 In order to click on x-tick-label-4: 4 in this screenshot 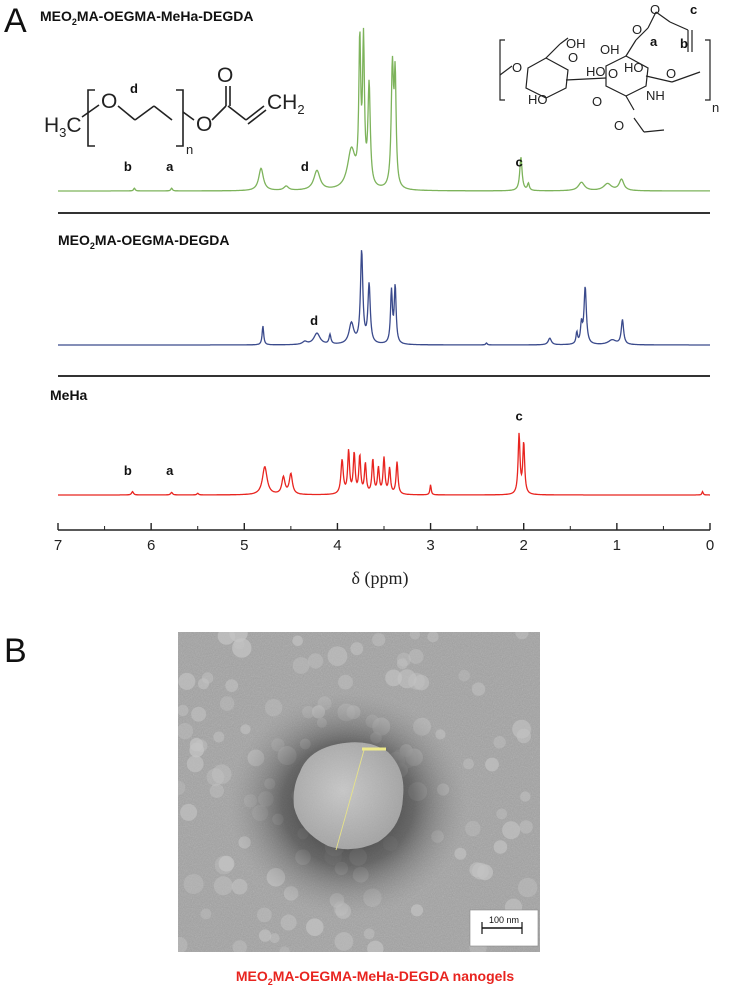, I will do `click(337, 545)`.